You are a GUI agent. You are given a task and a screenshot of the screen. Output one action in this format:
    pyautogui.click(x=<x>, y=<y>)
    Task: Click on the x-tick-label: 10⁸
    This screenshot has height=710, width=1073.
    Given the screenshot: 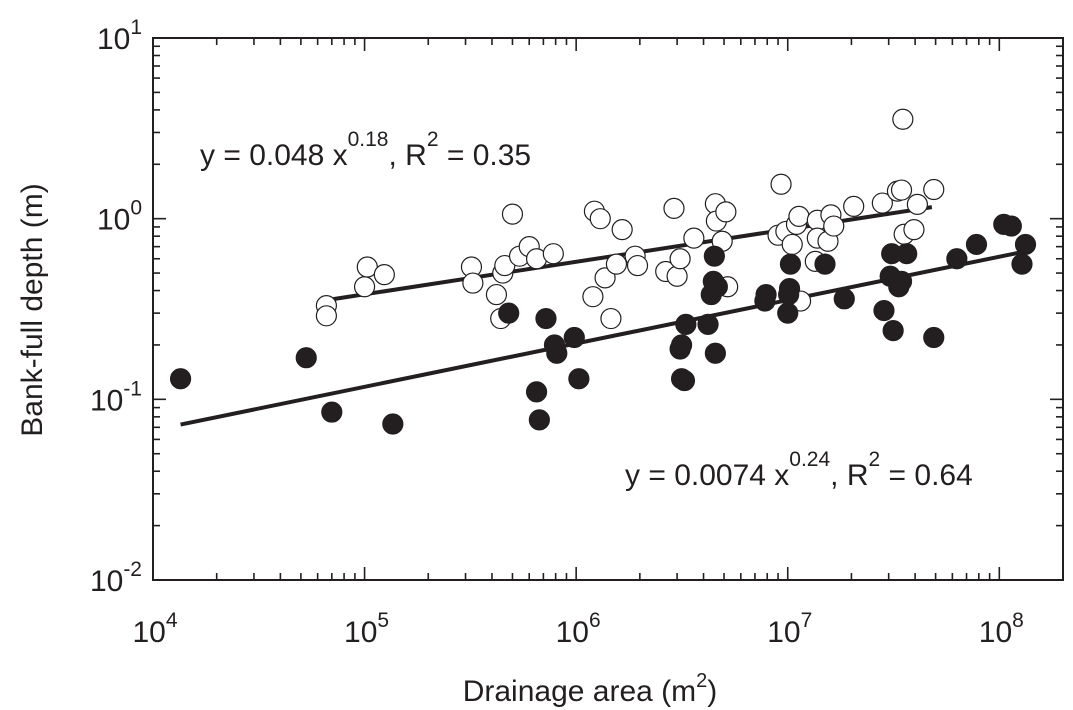 What is the action you would take?
    pyautogui.click(x=1001, y=629)
    